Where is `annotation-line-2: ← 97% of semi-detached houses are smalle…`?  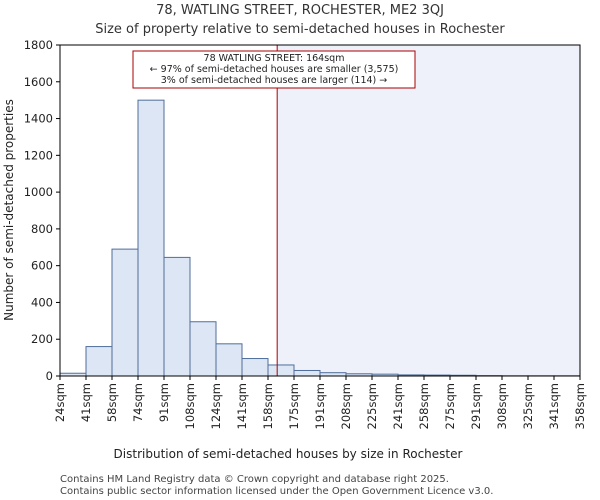 annotation-line-2: ← 97% of semi-detached houses are smalle… is located at coordinates (274, 69).